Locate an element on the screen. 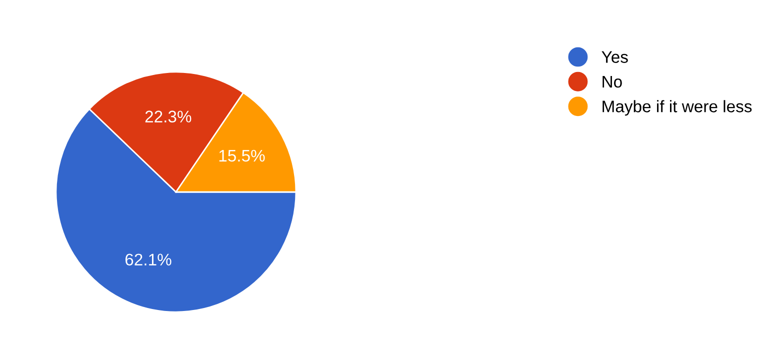  data-label: 22.3% is located at coordinates (168, 116).